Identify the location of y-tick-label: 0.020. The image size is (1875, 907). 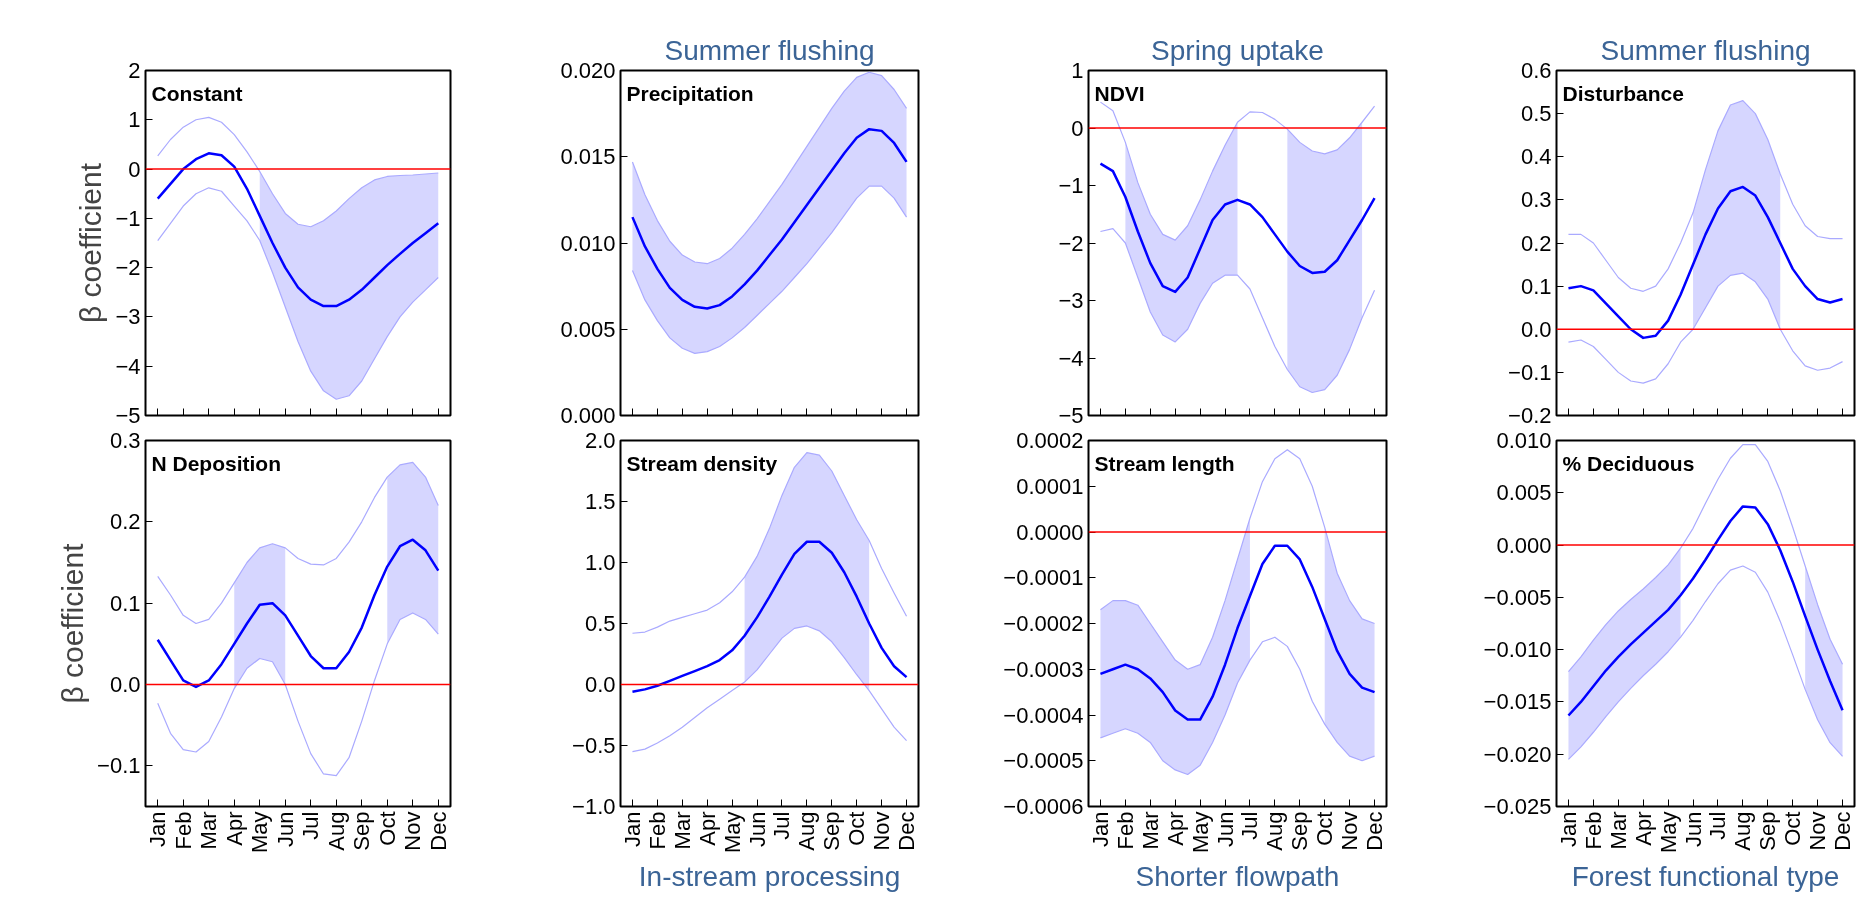
(588, 70).